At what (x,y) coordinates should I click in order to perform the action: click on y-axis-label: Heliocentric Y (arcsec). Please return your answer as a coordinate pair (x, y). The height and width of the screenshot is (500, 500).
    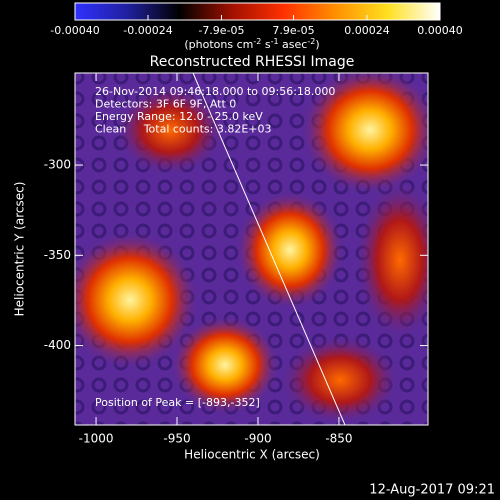
    Looking at the image, I should click on (20, 249).